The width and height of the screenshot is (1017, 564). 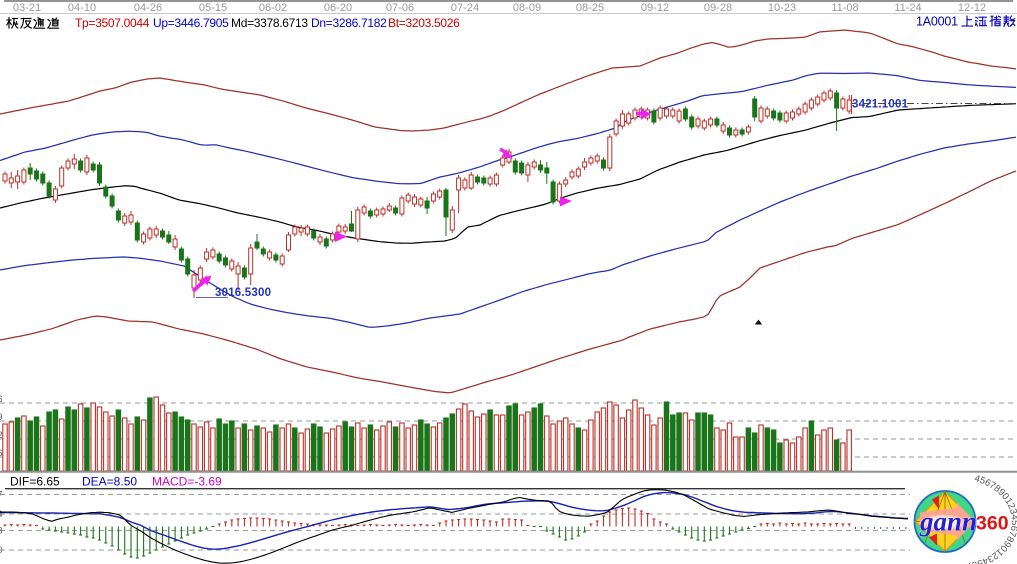 I want to click on svg-text: 03-21, so click(x=27, y=8).